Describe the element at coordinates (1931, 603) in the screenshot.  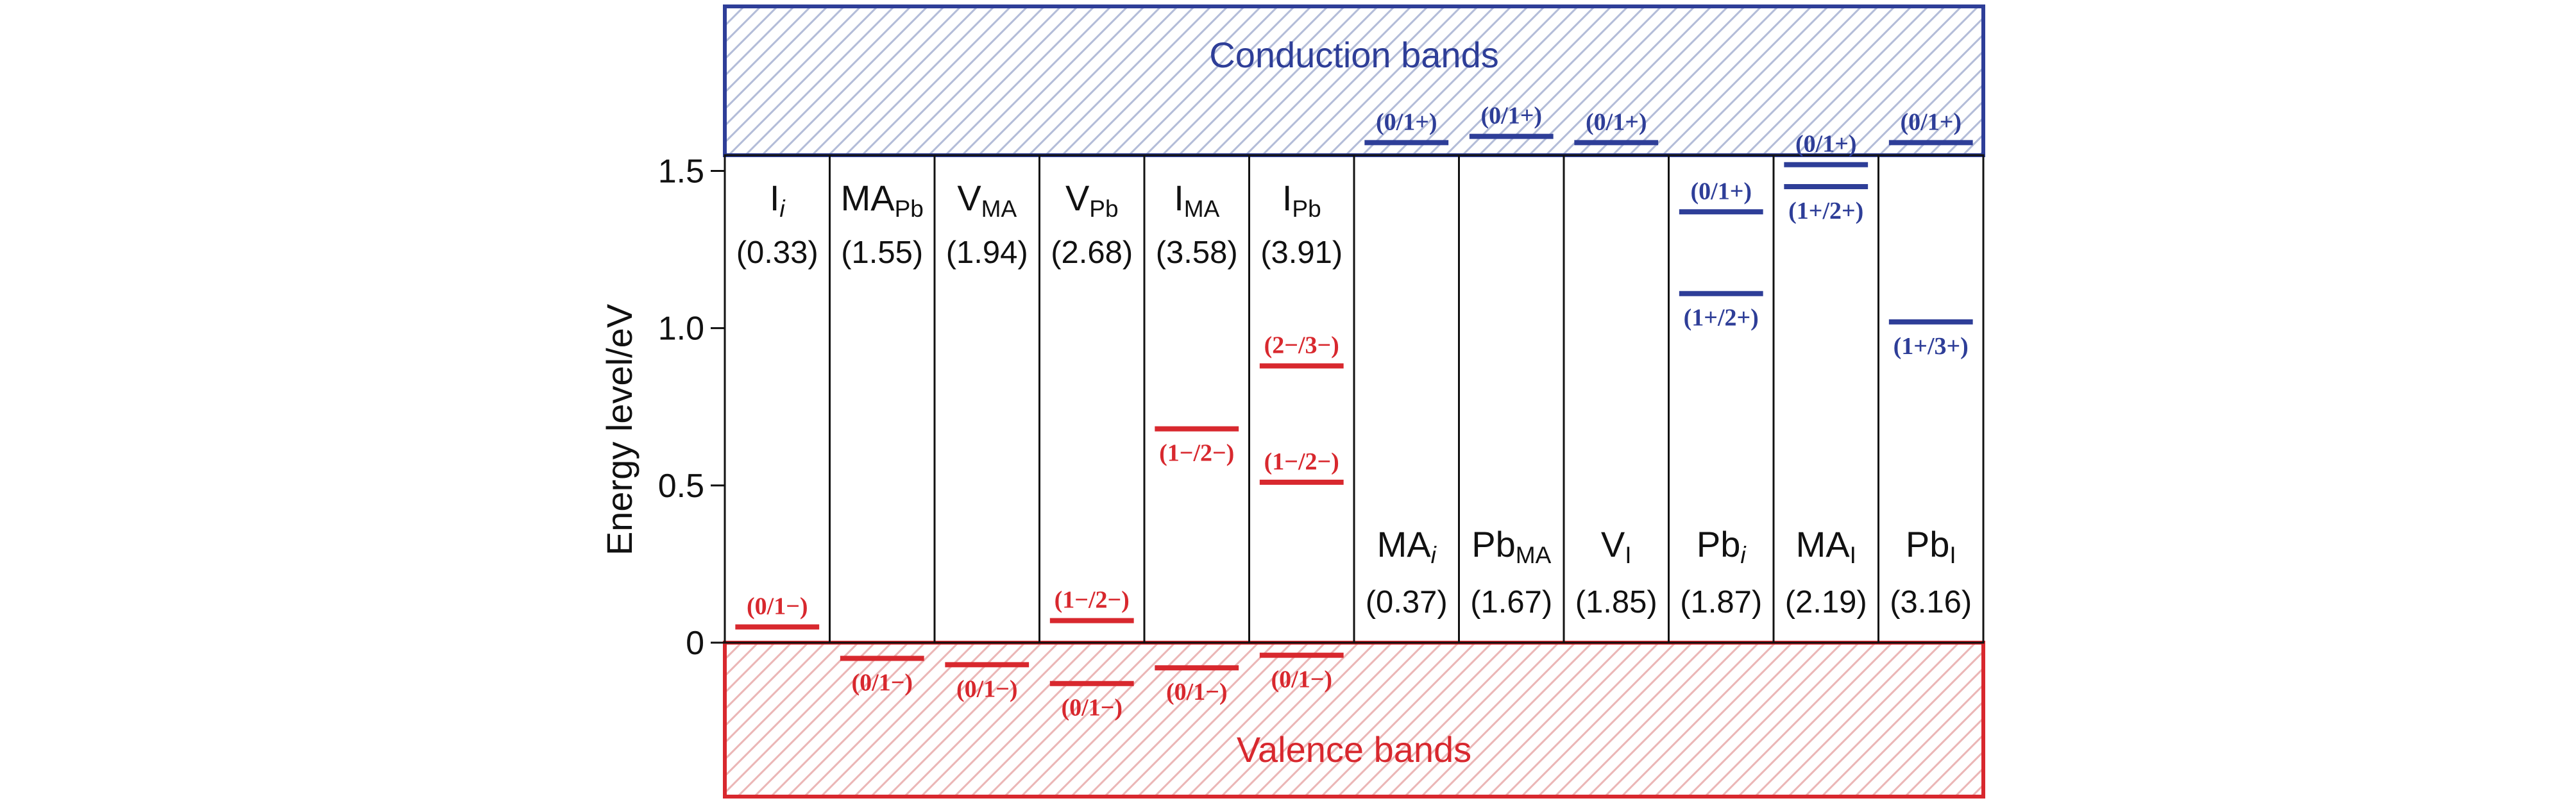
I see `defect-formation-energy: (3.16)` at that location.